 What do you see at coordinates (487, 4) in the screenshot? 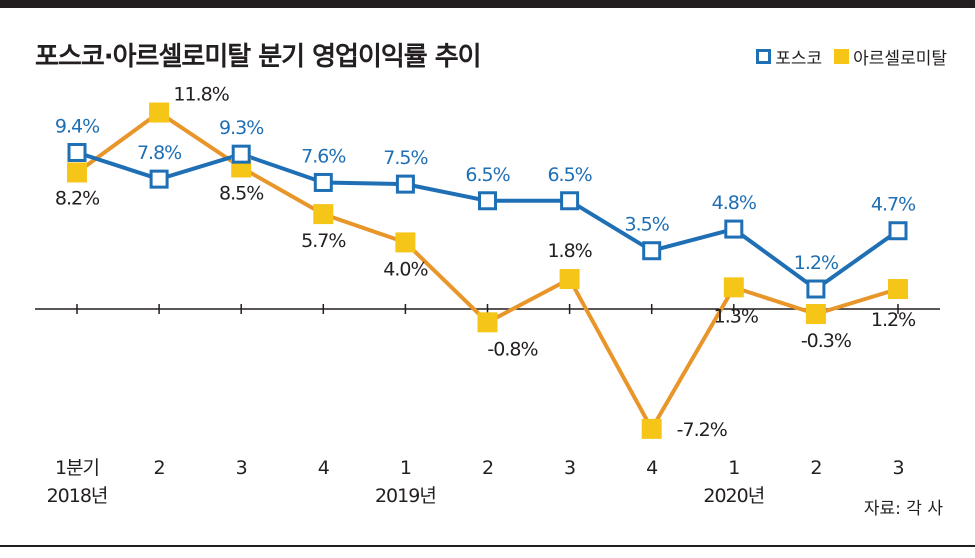
I see `top-bar` at bounding box center [487, 4].